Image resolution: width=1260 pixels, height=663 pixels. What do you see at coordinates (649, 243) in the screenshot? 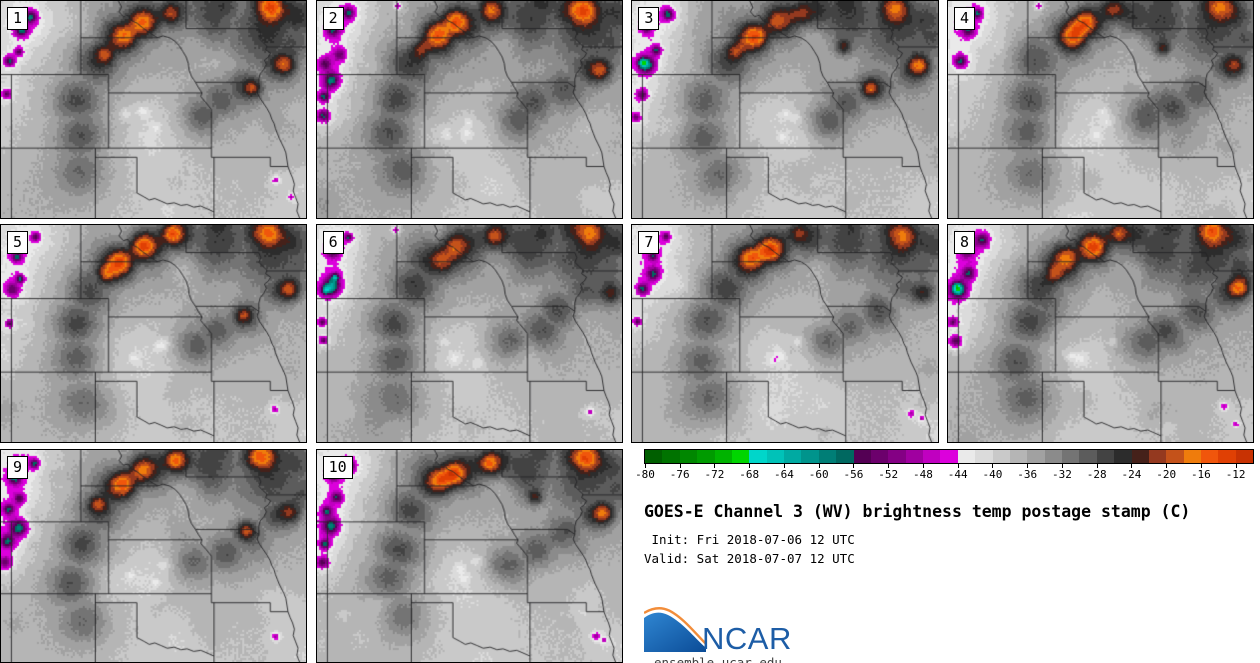
I see `member-number: 7` at bounding box center [649, 243].